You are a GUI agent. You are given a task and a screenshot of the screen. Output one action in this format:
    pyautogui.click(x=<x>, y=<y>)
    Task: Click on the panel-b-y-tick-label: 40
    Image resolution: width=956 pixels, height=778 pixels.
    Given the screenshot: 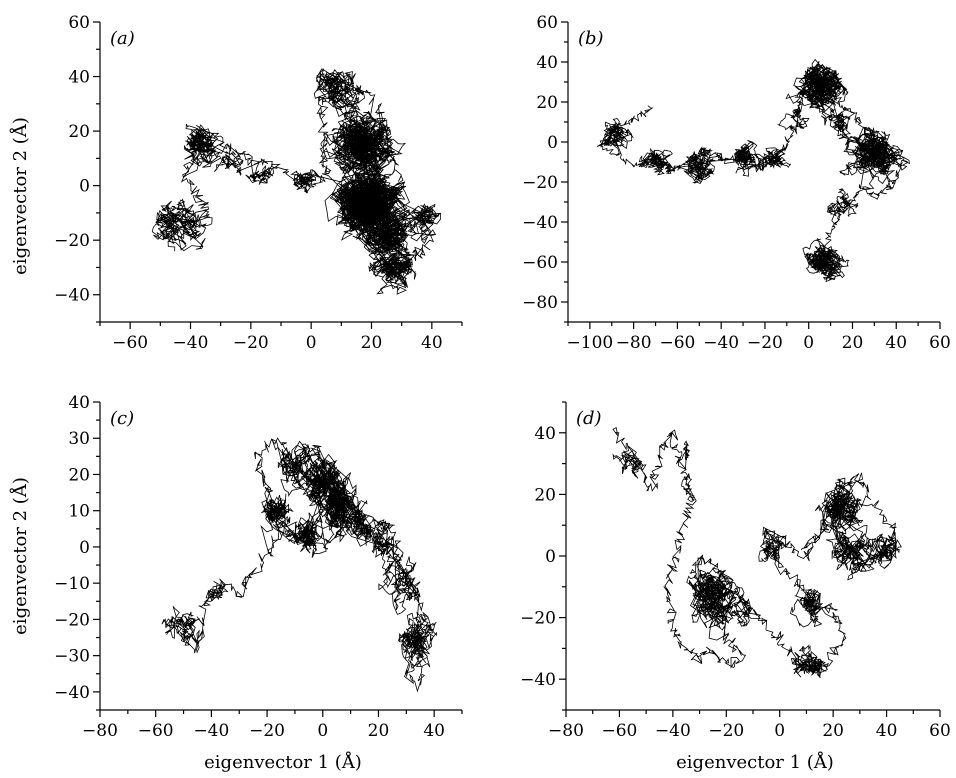 What is the action you would take?
    pyautogui.click(x=547, y=63)
    